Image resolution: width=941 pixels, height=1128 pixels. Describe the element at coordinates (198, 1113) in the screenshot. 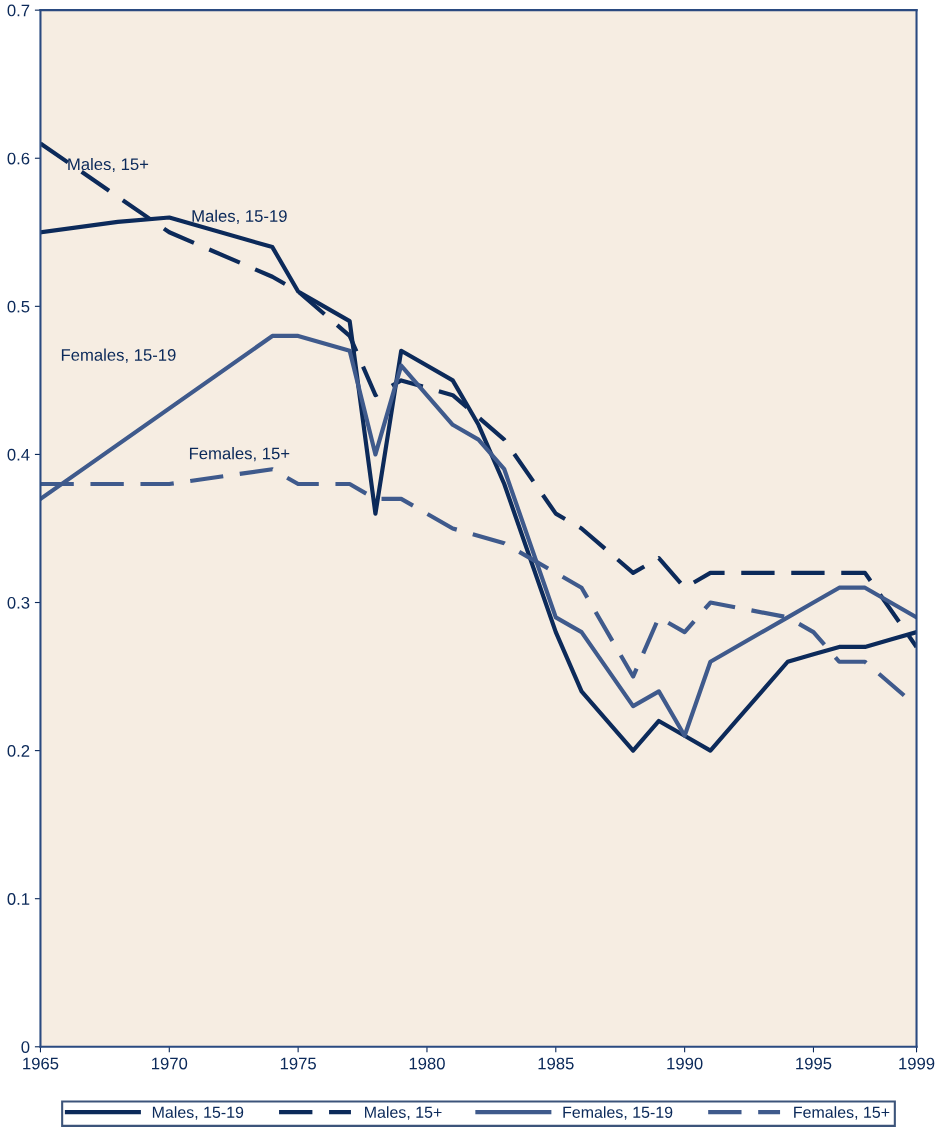

I see `legend-label: Males, 15-19` at that location.